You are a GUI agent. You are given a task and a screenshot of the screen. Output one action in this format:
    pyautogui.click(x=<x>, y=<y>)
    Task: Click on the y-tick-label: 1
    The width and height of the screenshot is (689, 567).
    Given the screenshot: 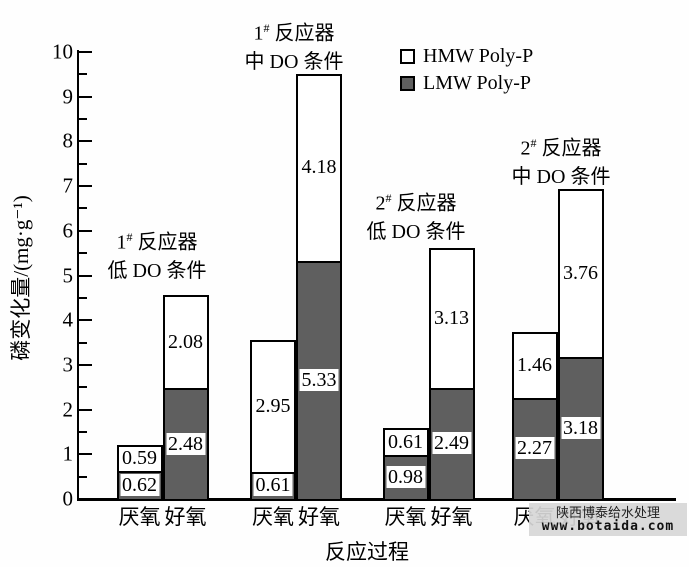 What is the action you would take?
    pyautogui.click(x=68, y=453)
    